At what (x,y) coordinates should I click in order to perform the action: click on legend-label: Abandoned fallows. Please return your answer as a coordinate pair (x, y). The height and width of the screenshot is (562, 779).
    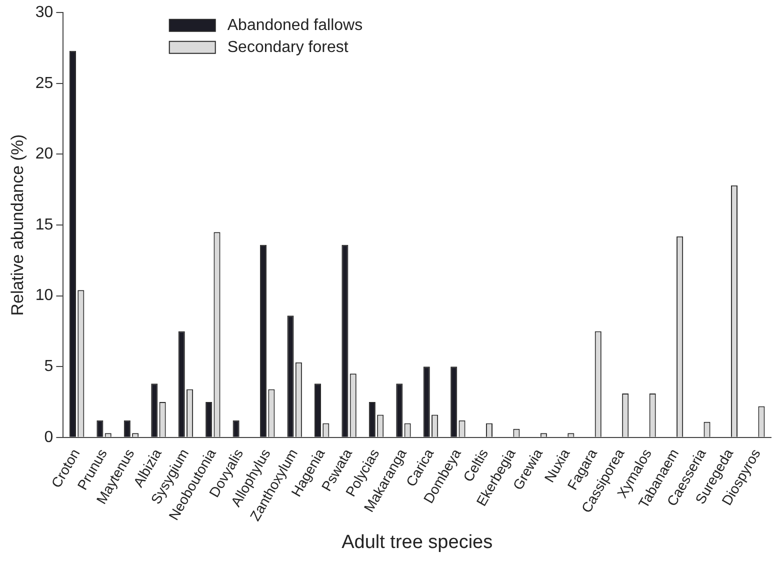
    Looking at the image, I should click on (295, 25).